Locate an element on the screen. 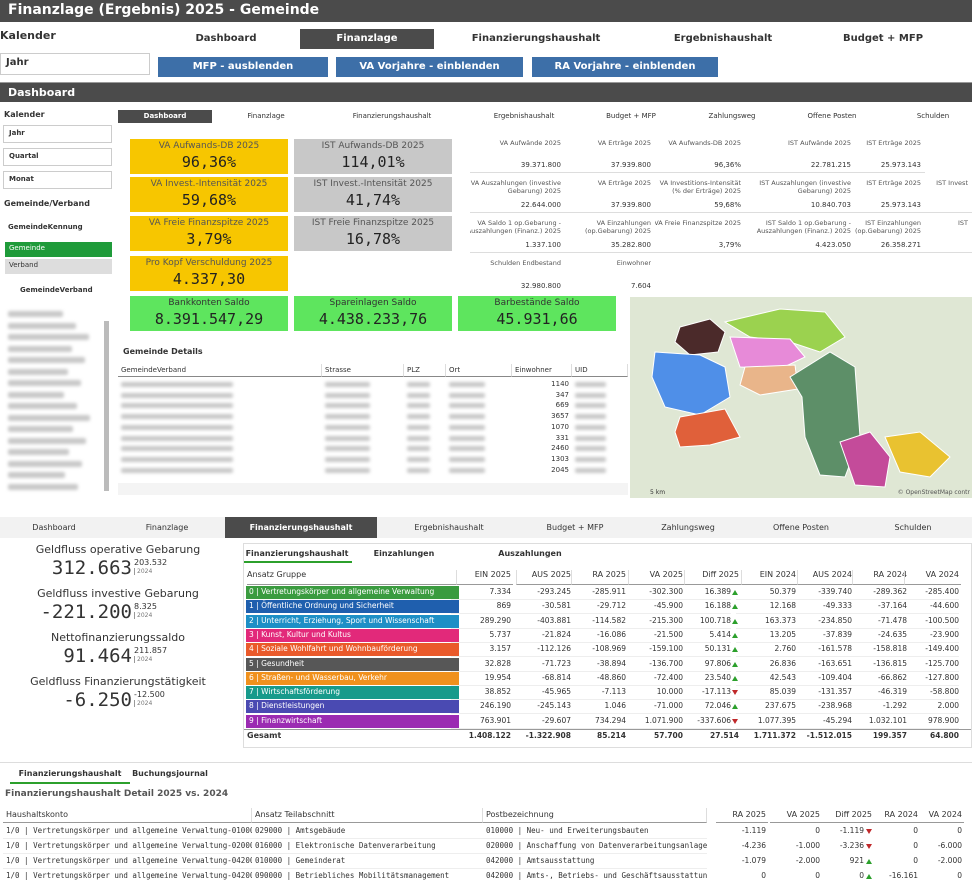 The image size is (972, 883). nav-tab: Offene Posten is located at coordinates (801, 527).